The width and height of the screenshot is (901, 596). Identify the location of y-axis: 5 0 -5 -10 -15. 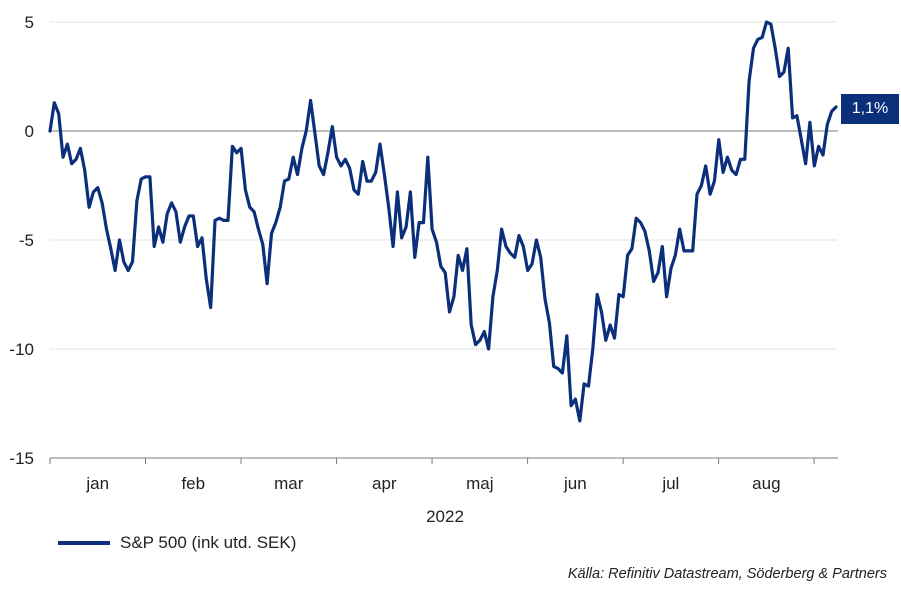
(21, 240).